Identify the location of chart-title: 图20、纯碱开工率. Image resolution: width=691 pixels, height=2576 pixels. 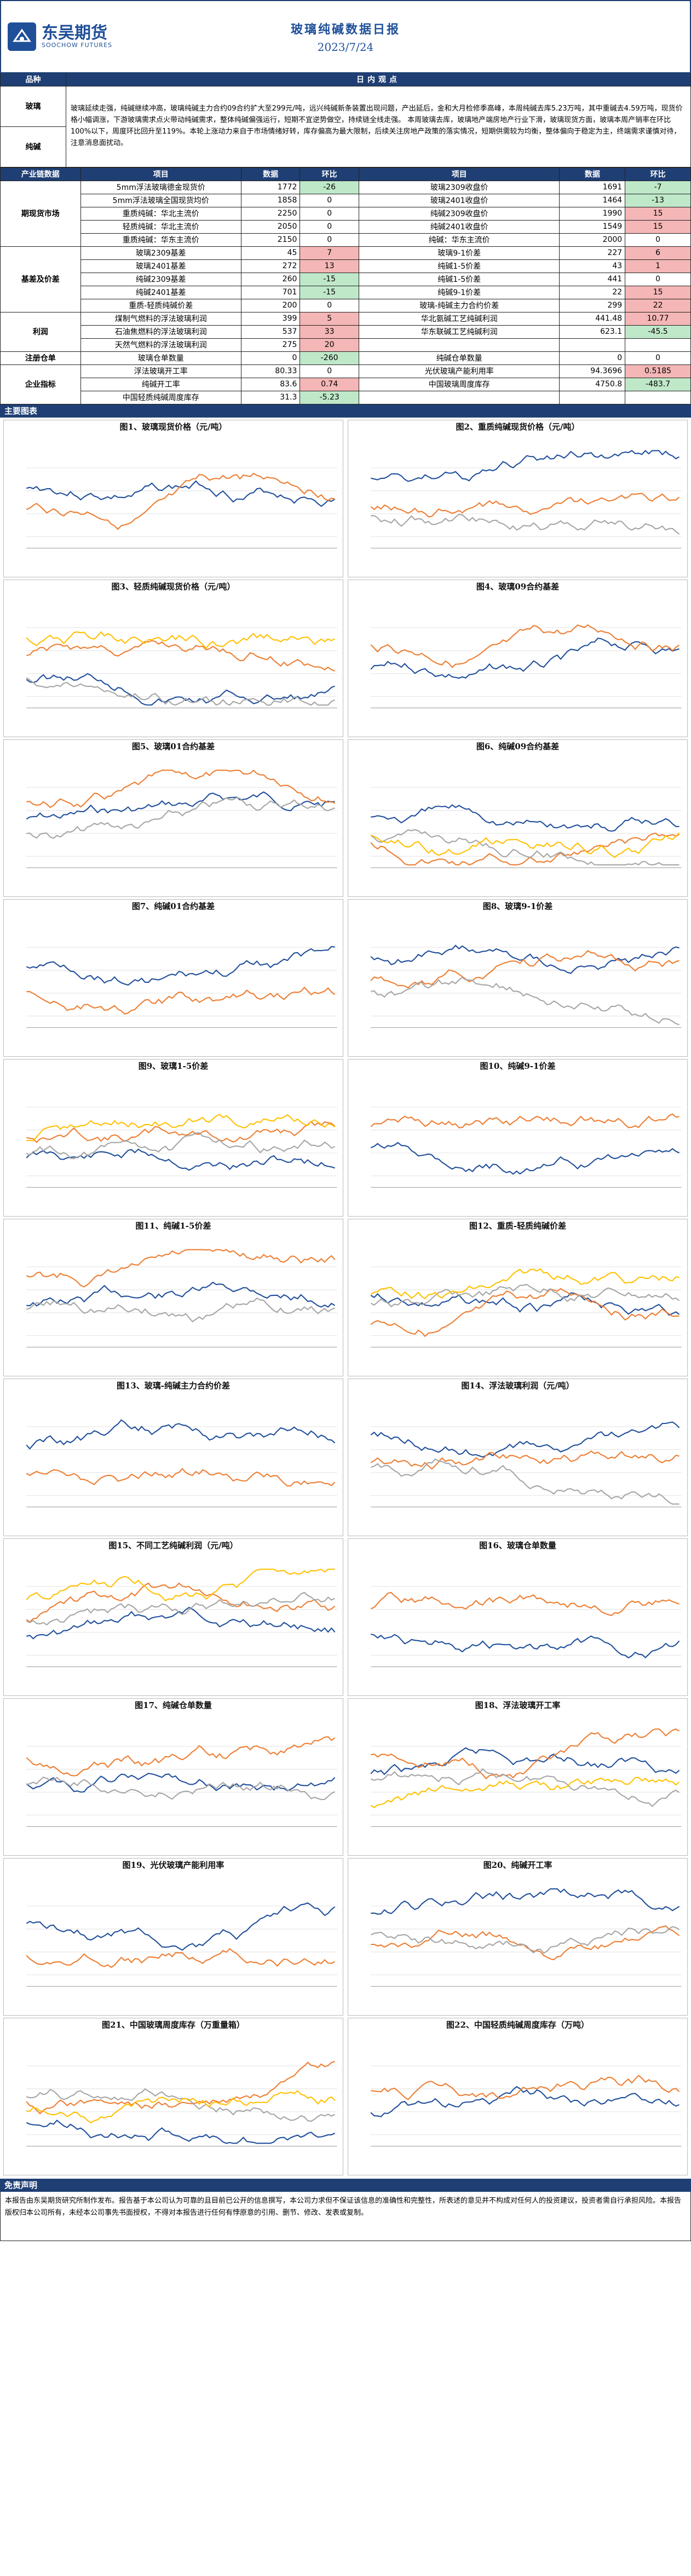
(517, 1865).